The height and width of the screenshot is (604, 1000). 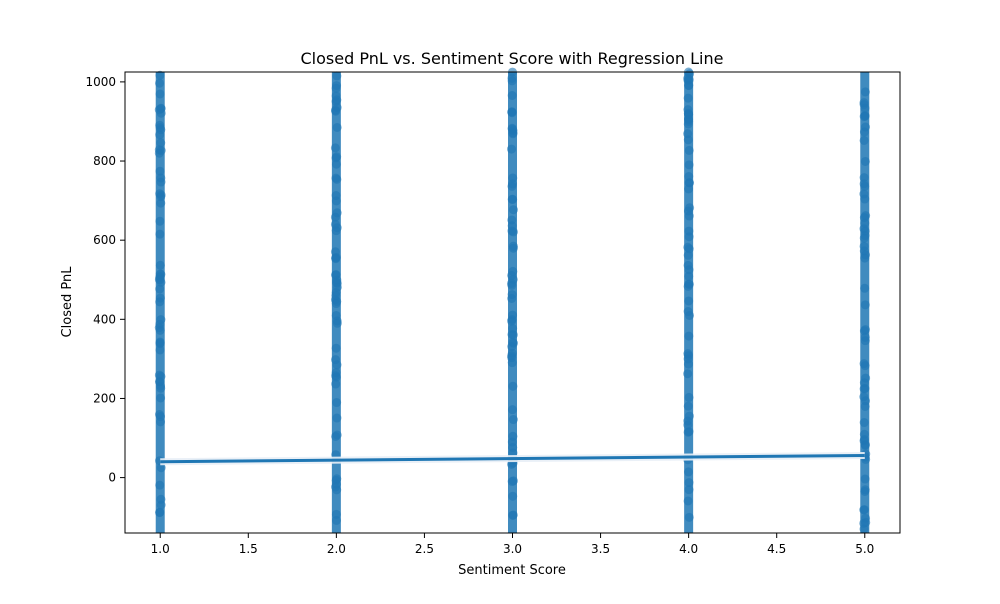 I want to click on x-tick-label: 2.5, so click(x=424, y=549).